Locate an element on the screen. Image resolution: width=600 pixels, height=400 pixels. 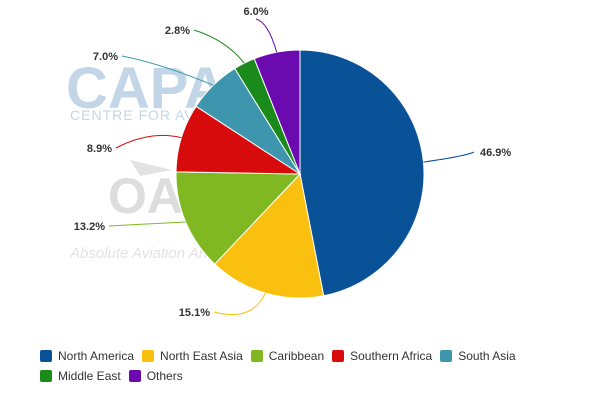
data-label-southern-africa: 8.9% is located at coordinates (99, 149).